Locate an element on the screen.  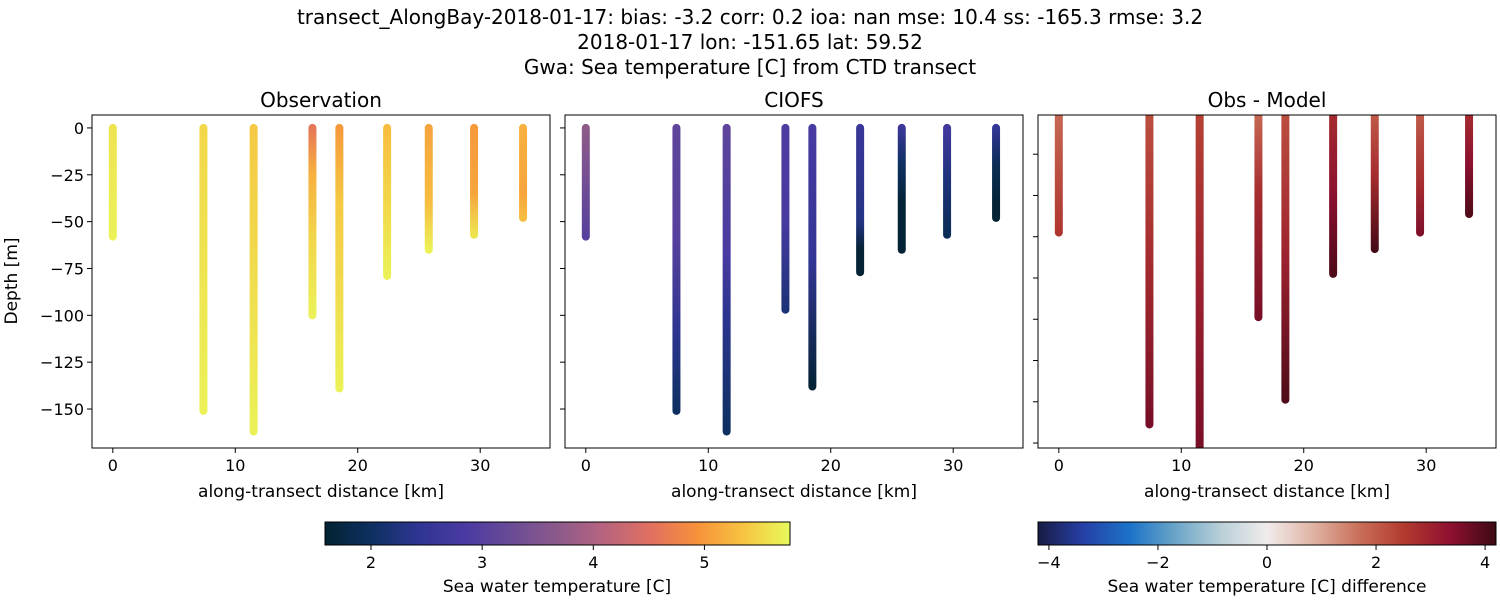
colorbar-tick-label: −4 is located at coordinates (1049, 562).